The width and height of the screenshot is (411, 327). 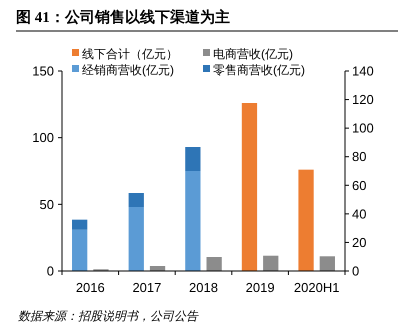 What do you see at coordinates (43, 71) in the screenshot?
I see `y-tick-label: 150` at bounding box center [43, 71].